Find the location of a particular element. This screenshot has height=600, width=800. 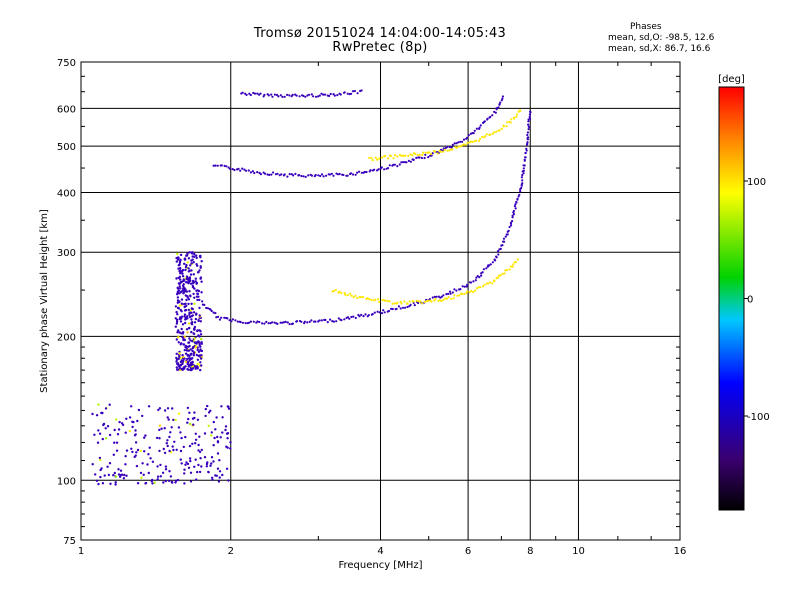

x-tick-label: 1 is located at coordinates (81, 551).